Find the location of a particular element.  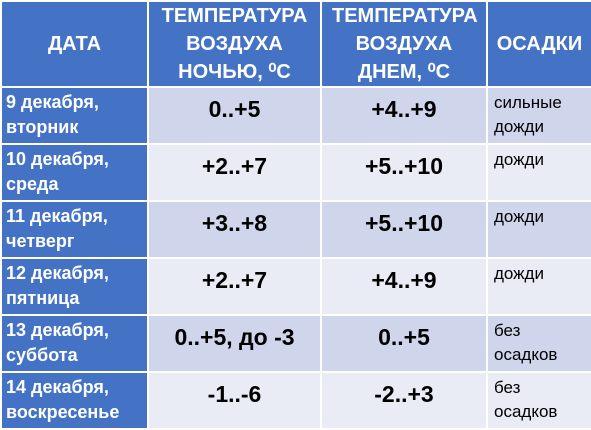

day-temp-cell: 0..+5 is located at coordinates (404, 343).